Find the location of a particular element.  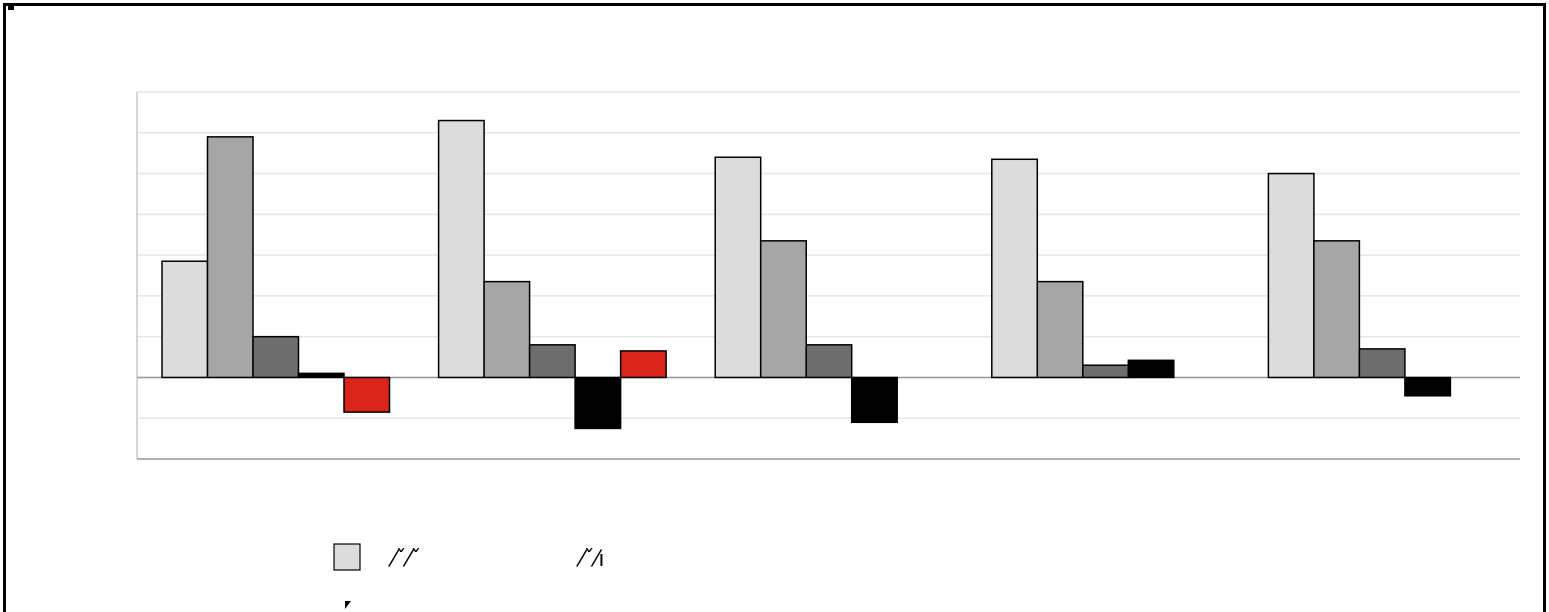

legend-swatch is located at coordinates (347, 557).